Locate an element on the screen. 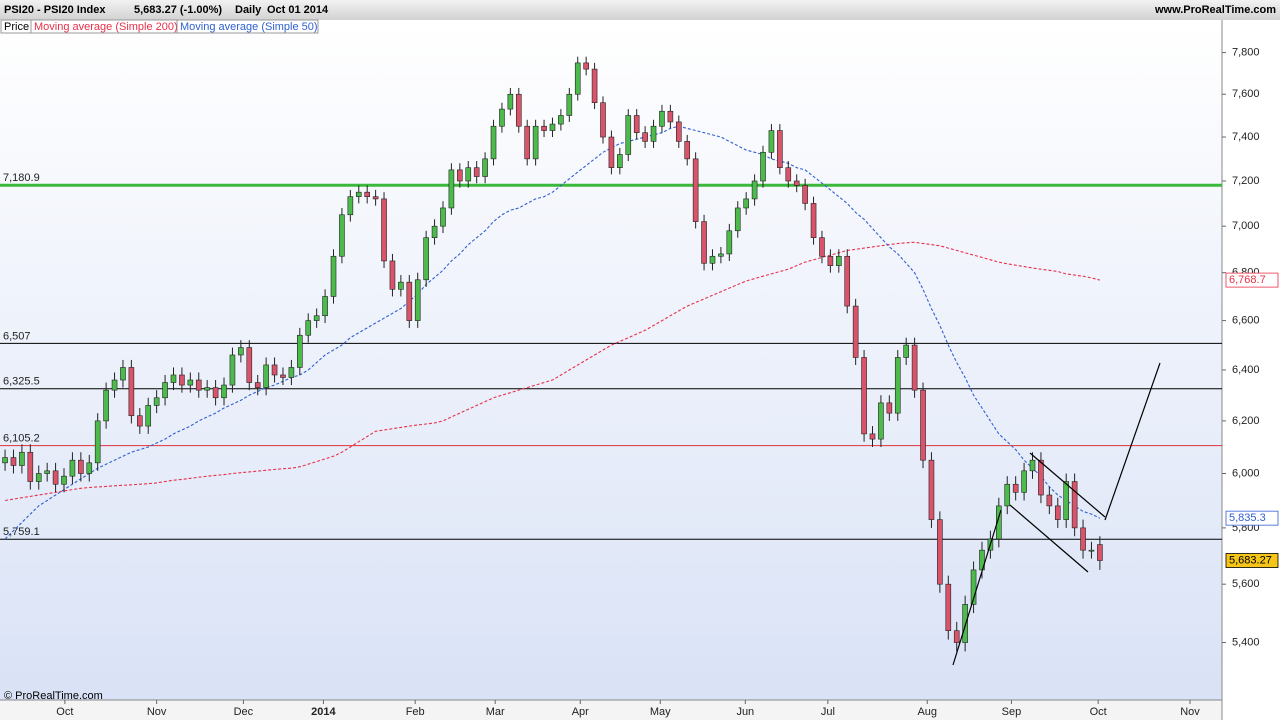  y-tick-label: 7,000 is located at coordinates (1246, 226).